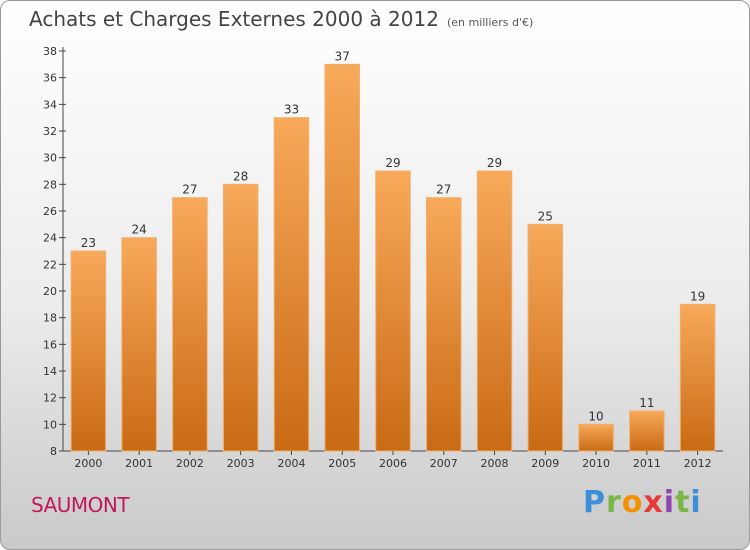 The image size is (750, 550). I want to click on y-tick-label: 18, so click(50, 318).